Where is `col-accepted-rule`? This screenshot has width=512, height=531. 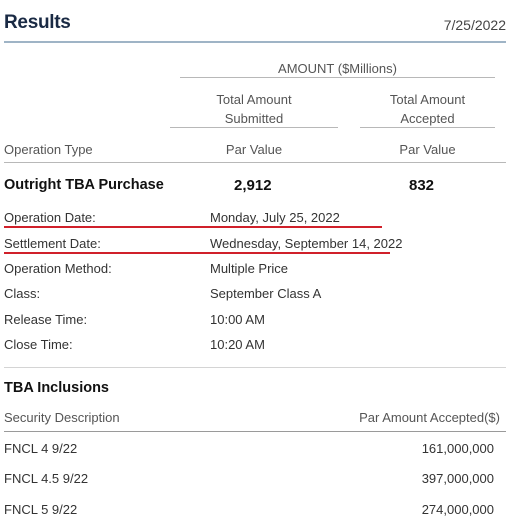
col-accepted-rule is located at coordinates (427, 127).